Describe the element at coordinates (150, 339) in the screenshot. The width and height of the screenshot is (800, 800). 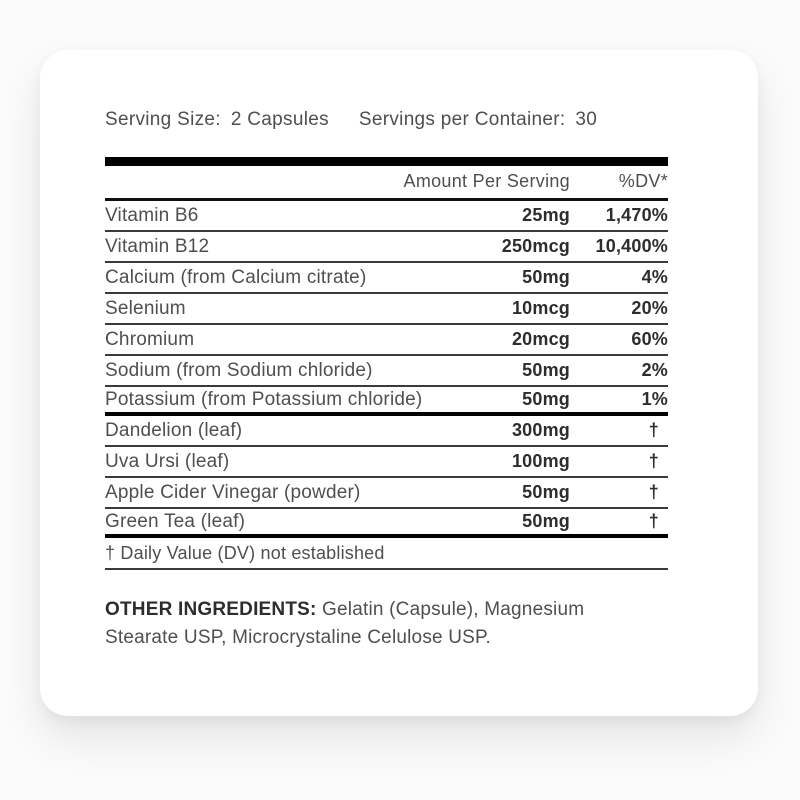
I see `nutrient-name: Chromium` at that location.